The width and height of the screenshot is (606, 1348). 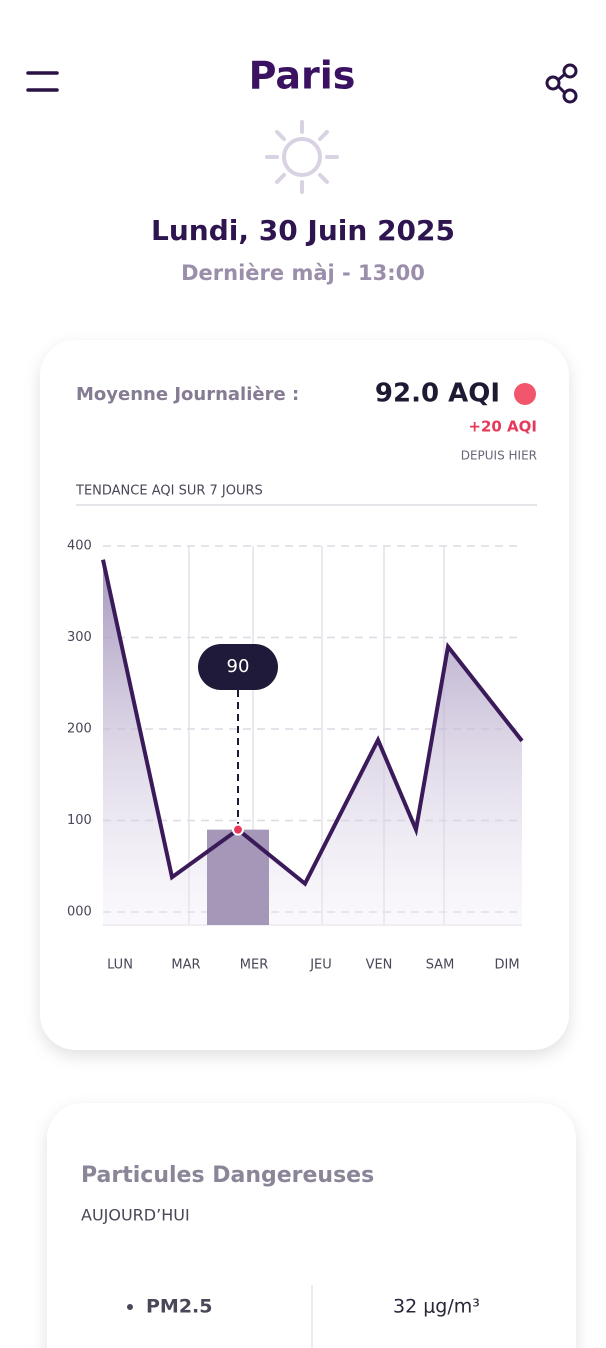 I want to click on particles-title: Particules Dangereuses, so click(x=227, y=1175).